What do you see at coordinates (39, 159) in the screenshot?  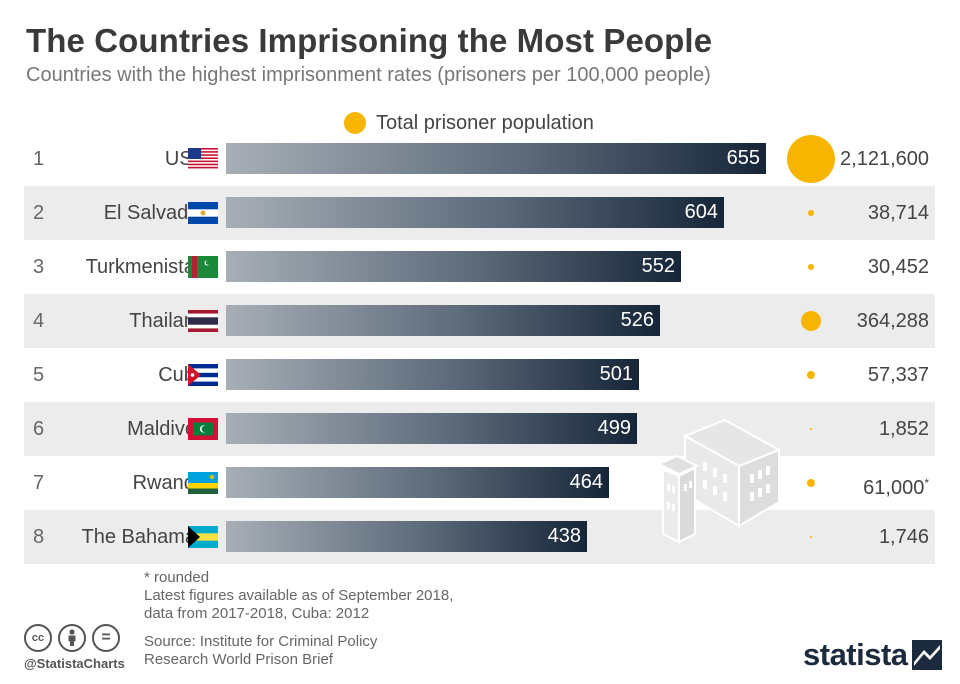 I see `rank-label: 1` at bounding box center [39, 159].